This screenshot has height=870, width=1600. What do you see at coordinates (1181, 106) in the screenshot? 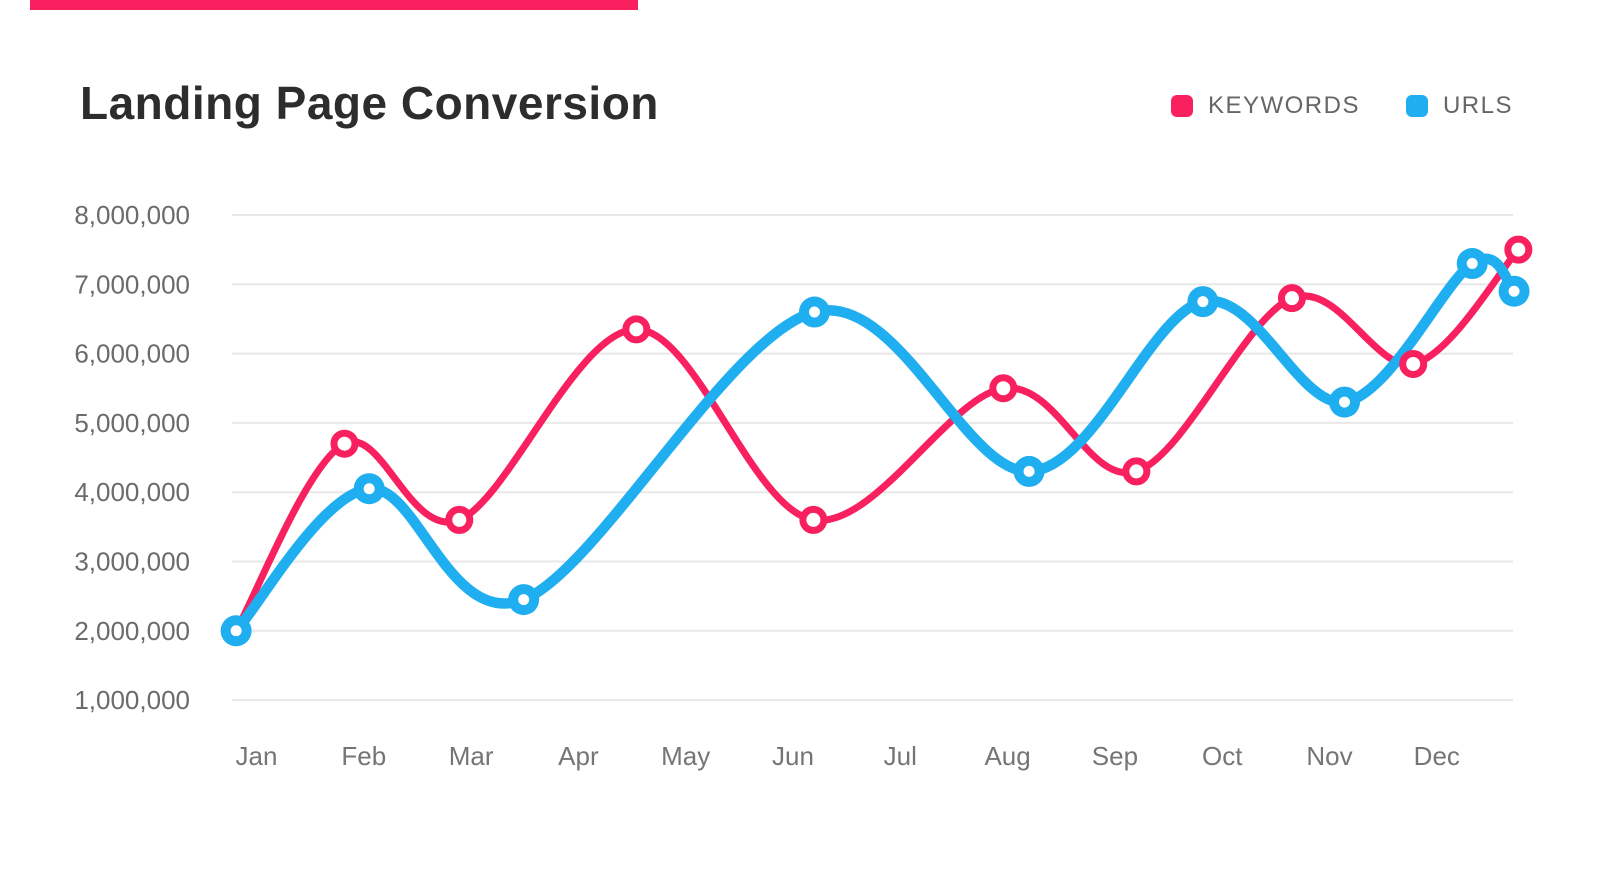
I see `keywords-swatch` at bounding box center [1181, 106].